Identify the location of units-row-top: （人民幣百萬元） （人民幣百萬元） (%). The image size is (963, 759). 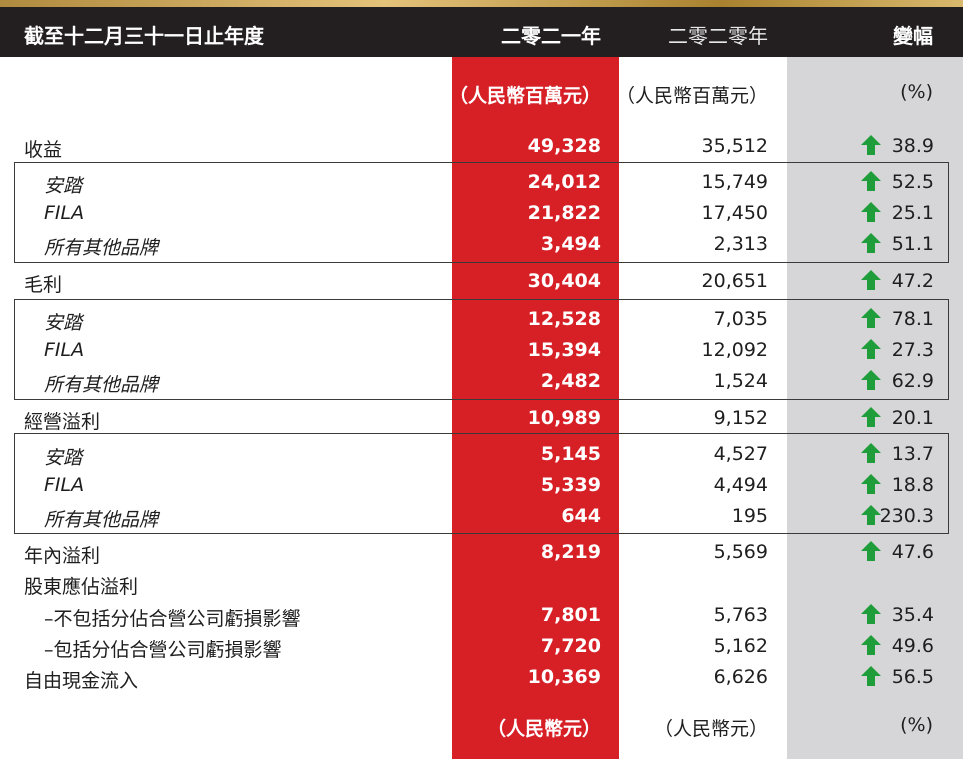
(481, 94).